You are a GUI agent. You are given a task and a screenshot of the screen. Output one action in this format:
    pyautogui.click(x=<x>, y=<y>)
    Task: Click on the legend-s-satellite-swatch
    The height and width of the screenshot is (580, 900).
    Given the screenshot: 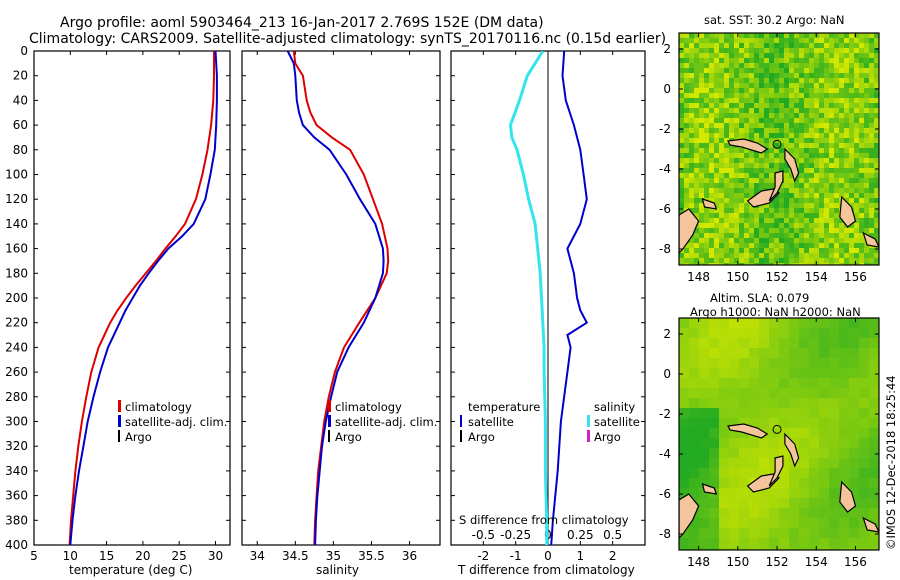 What is the action you would take?
    pyautogui.click(x=588, y=421)
    